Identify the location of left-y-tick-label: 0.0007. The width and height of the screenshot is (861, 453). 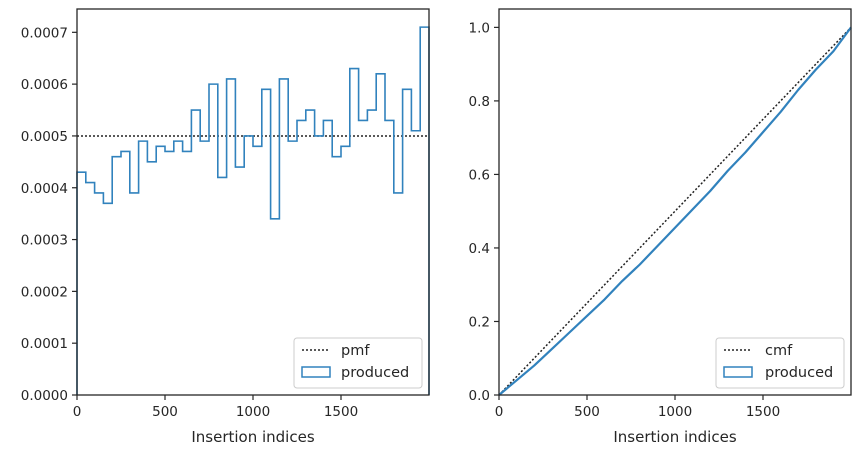
(44, 33).